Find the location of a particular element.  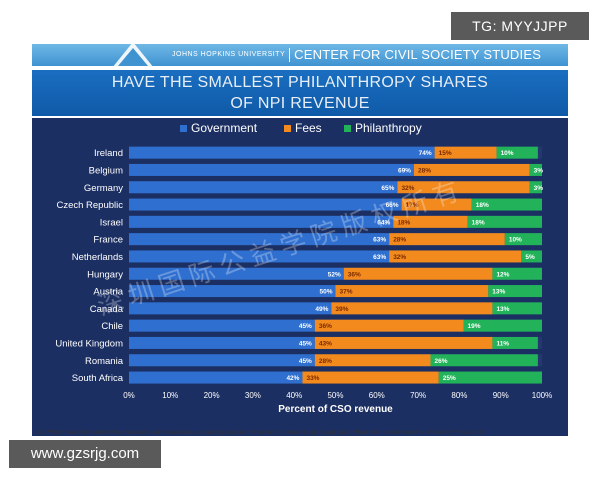

category-label: South Africa is located at coordinates (98, 378).